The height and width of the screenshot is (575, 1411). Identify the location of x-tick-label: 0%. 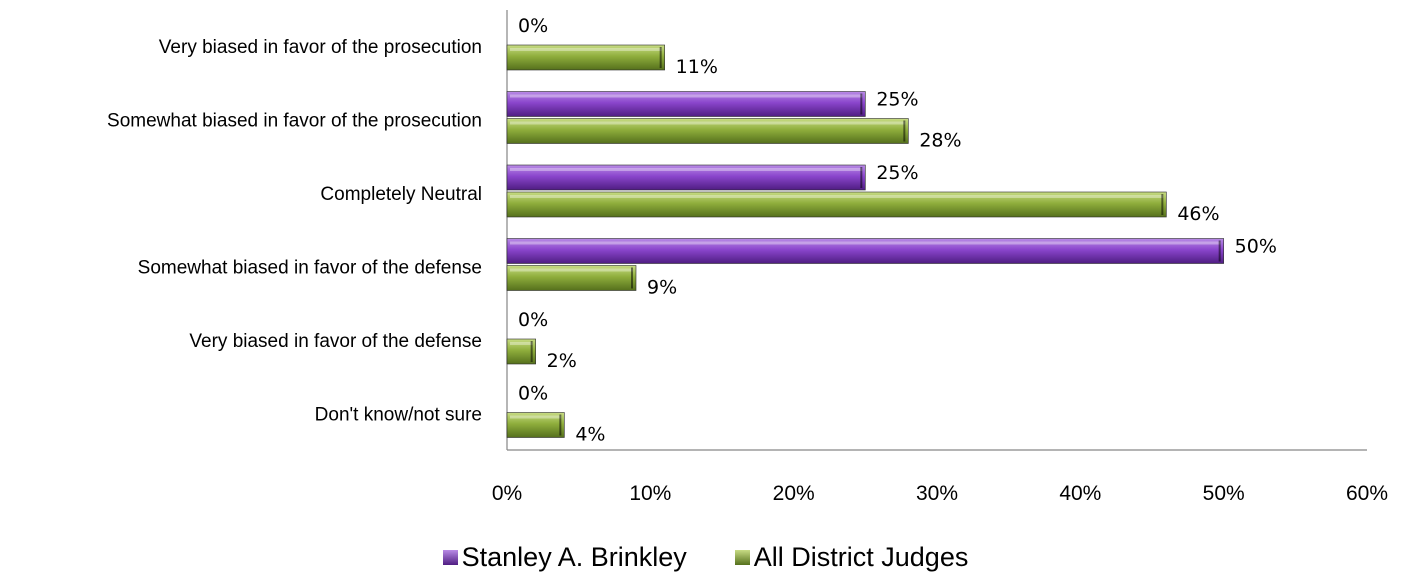
(507, 493).